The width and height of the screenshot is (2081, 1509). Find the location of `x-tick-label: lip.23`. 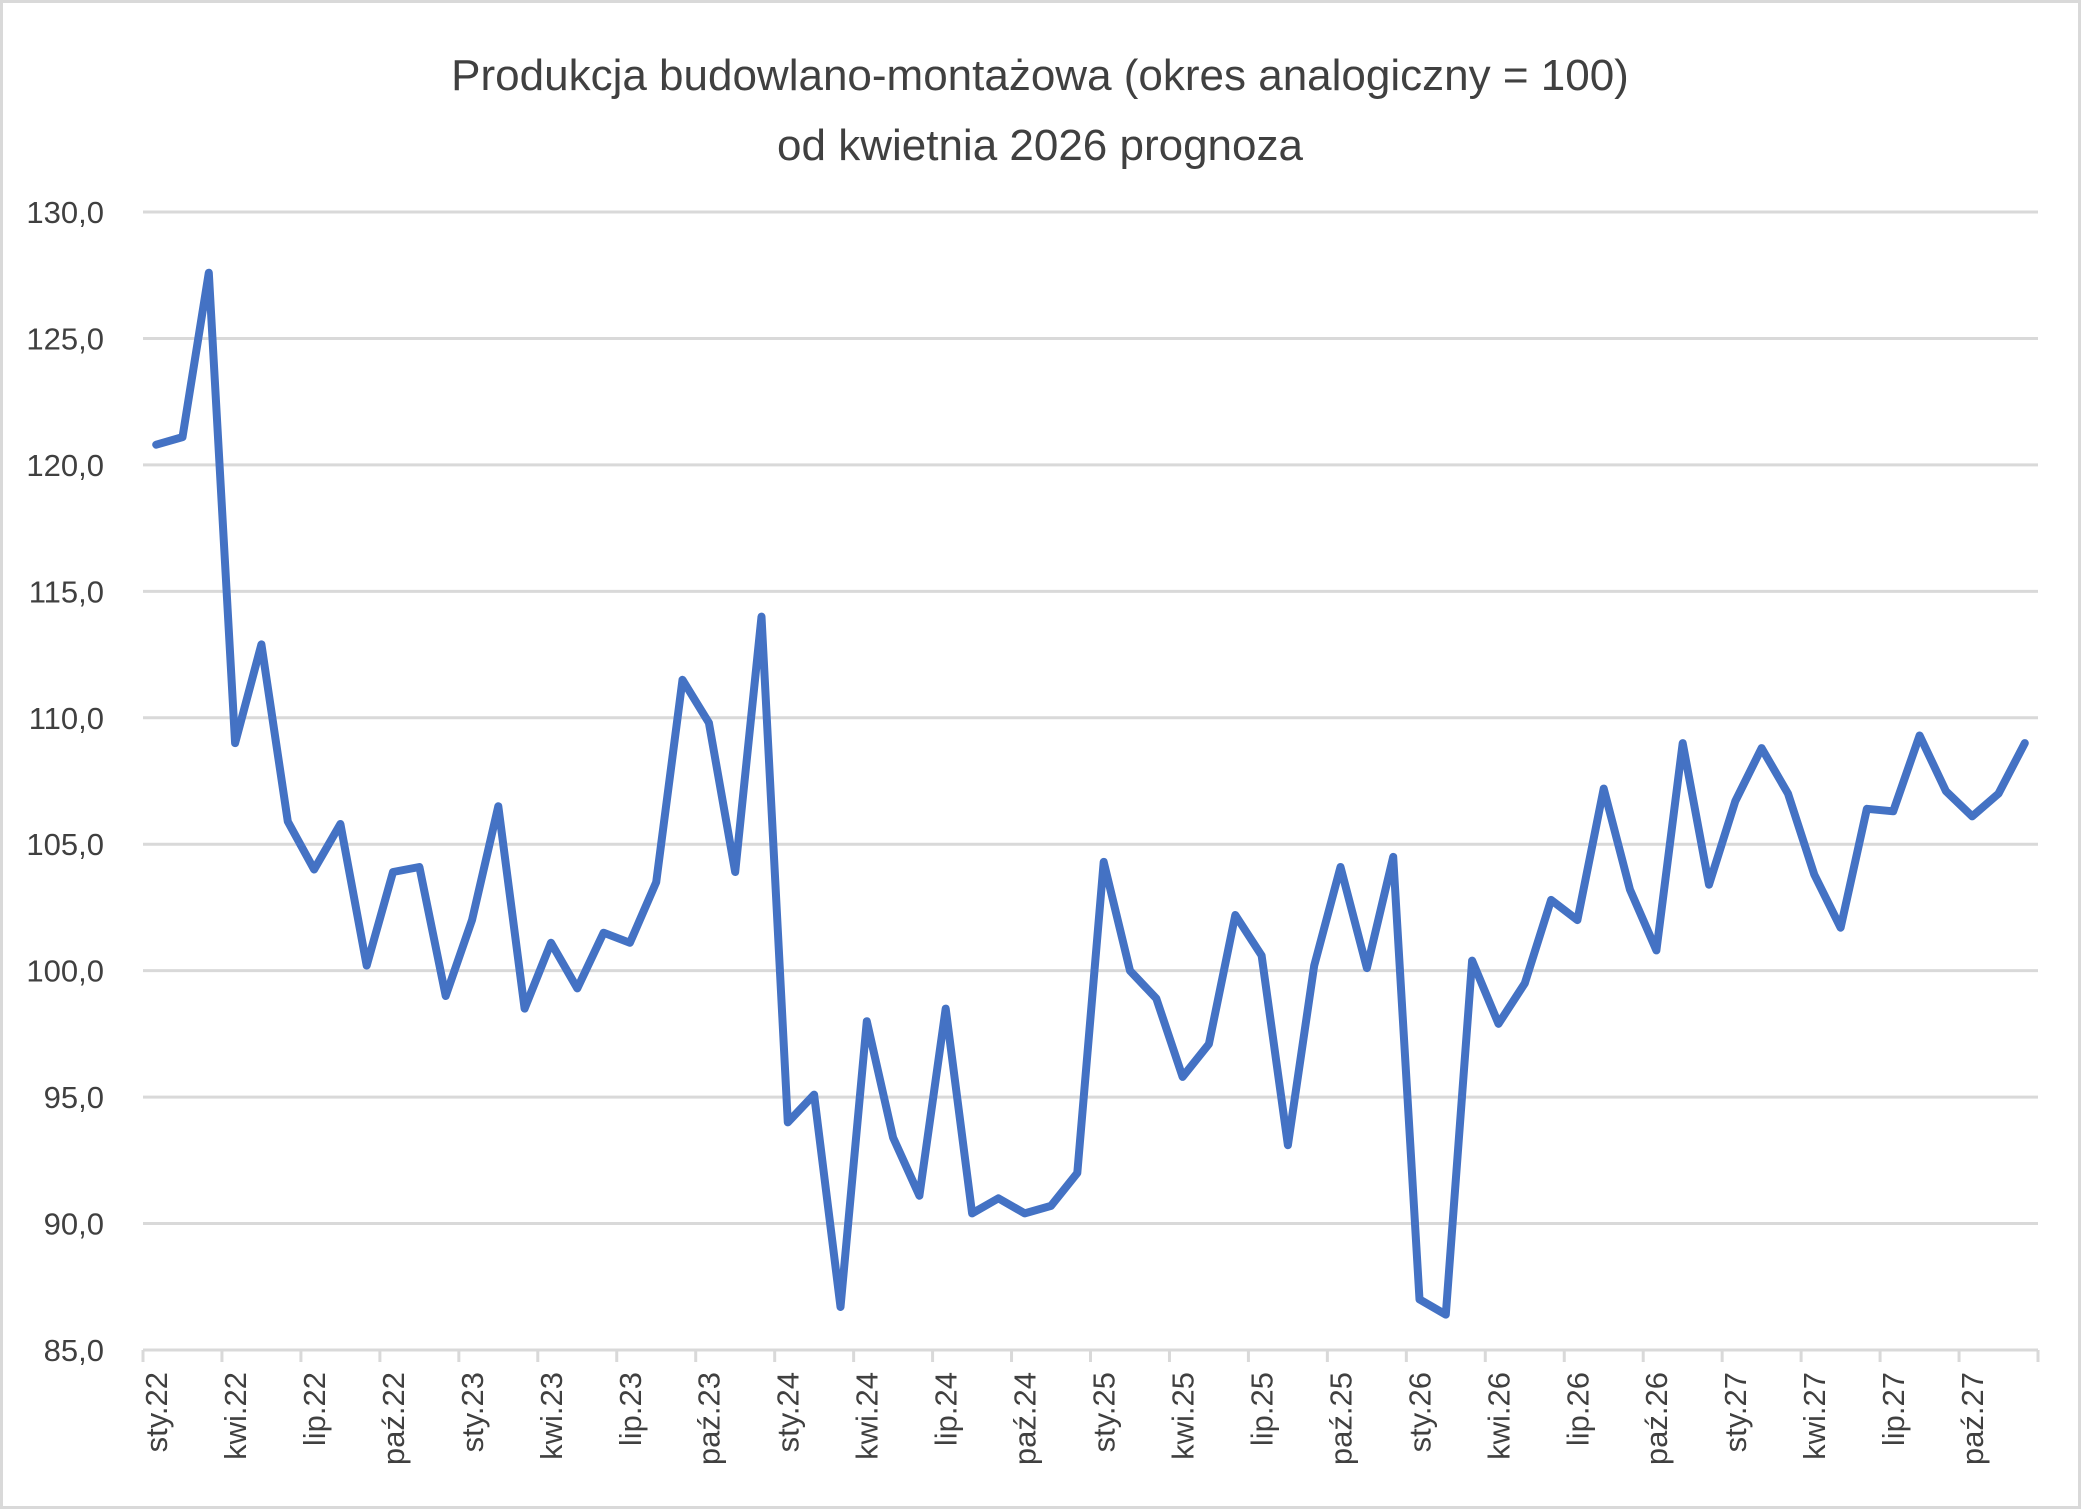

x-tick-label: lip.23 is located at coordinates (630, 1409).